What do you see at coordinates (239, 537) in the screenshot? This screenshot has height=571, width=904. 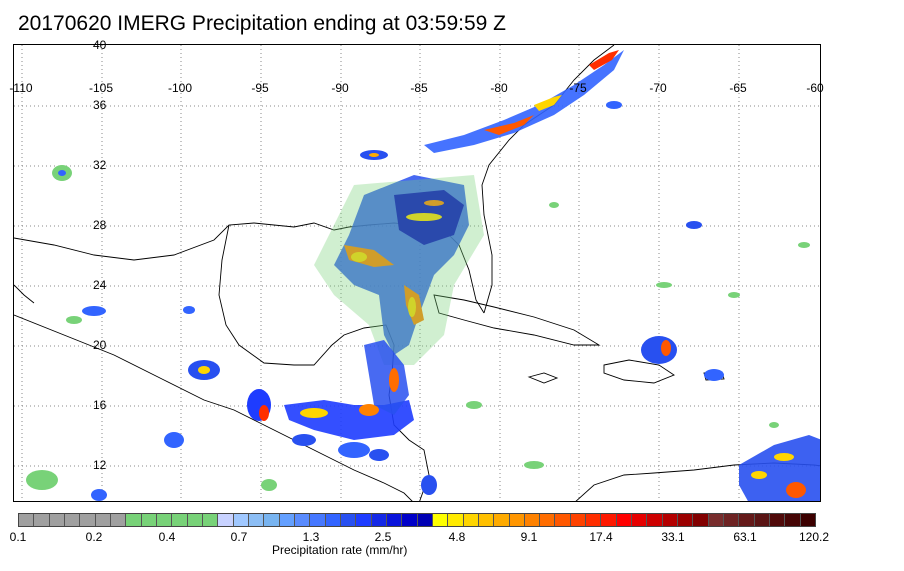 I see `colorbar-tick: 0.7` at bounding box center [239, 537].